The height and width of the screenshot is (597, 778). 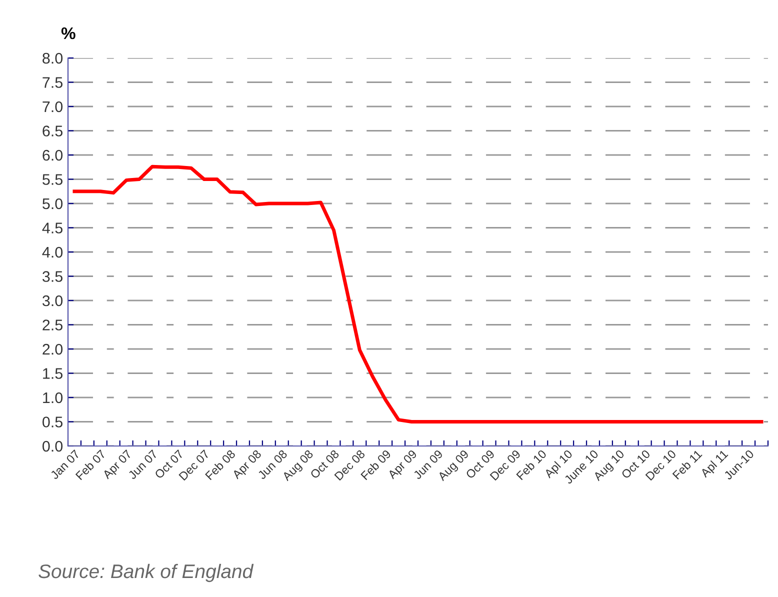 What do you see at coordinates (52, 155) in the screenshot?
I see `y-tick-label: 6.0` at bounding box center [52, 155].